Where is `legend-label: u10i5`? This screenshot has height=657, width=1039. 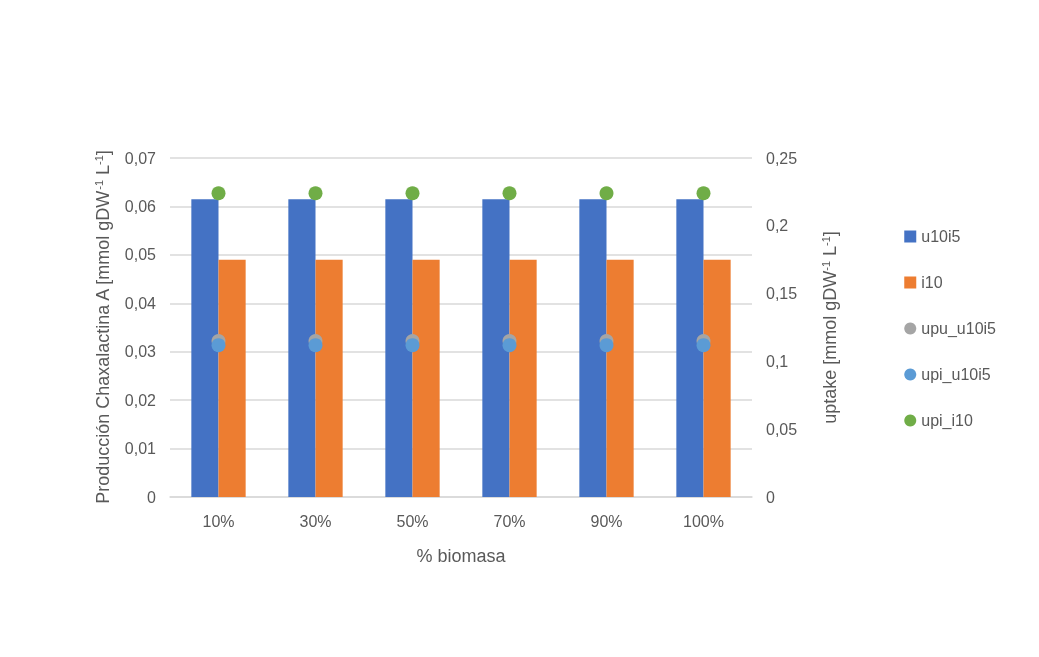 legend-label: u10i5 is located at coordinates (941, 236).